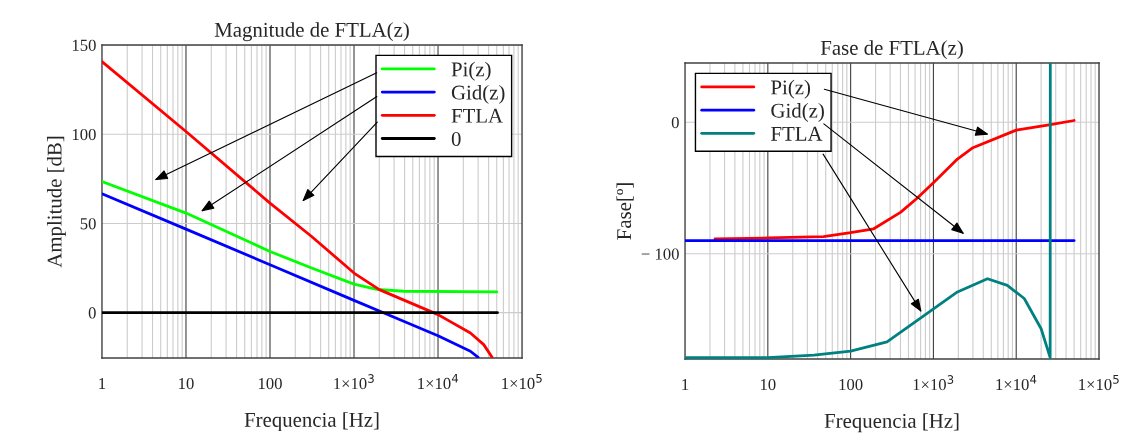  I want to click on chart-title: Magnitude de FTLA(z), so click(311, 32).